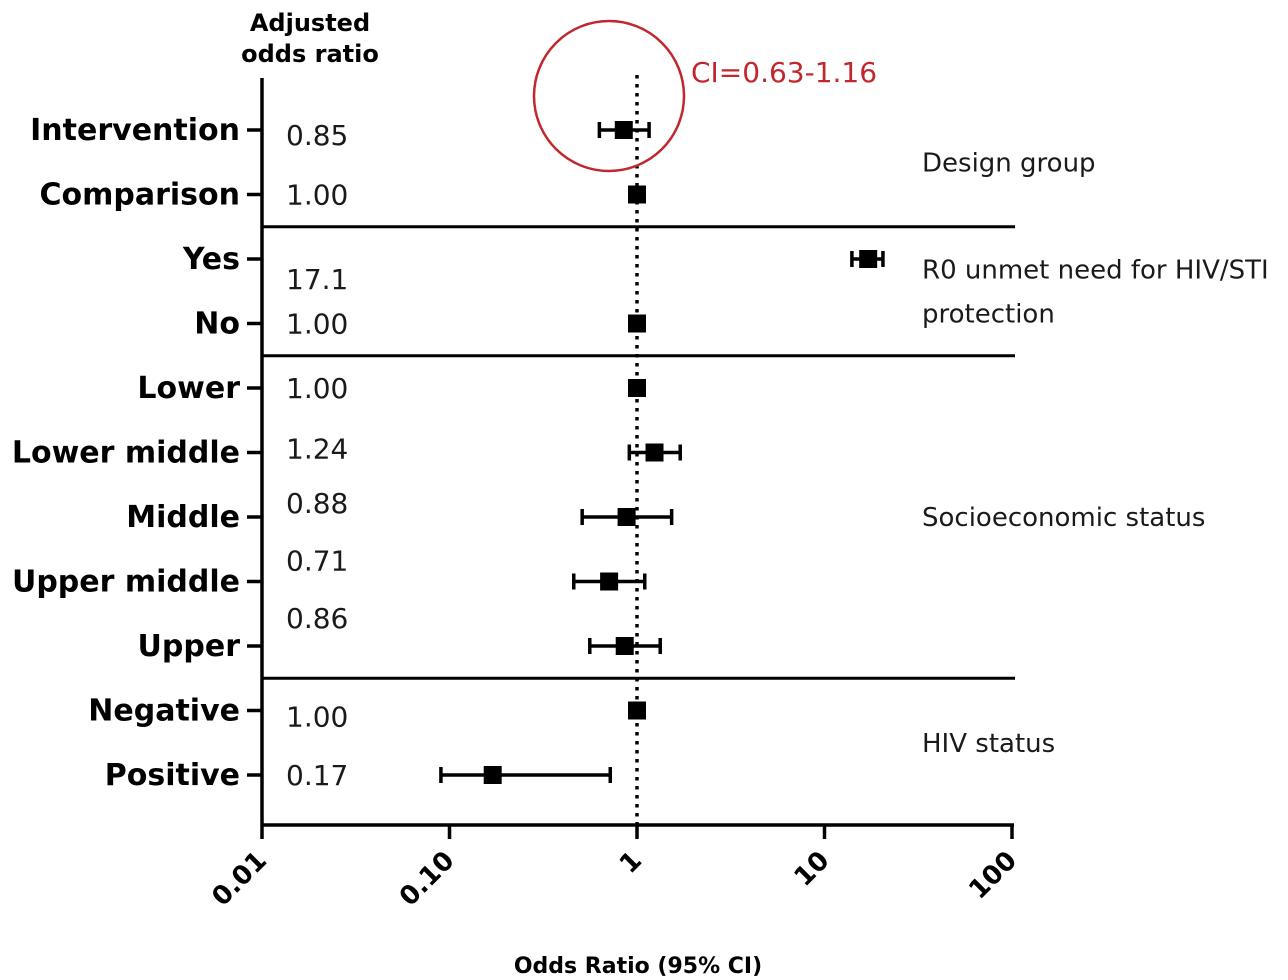  What do you see at coordinates (988, 744) in the screenshot?
I see `group-label: HIV status` at bounding box center [988, 744].